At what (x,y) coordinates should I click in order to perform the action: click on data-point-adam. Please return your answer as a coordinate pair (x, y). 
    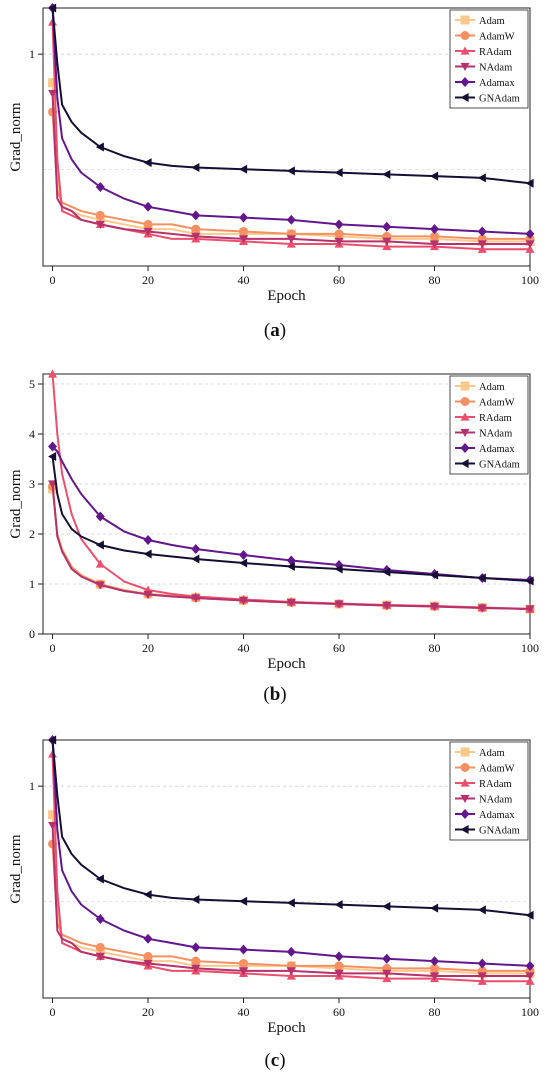
    Looking at the image, I should click on (53, 83).